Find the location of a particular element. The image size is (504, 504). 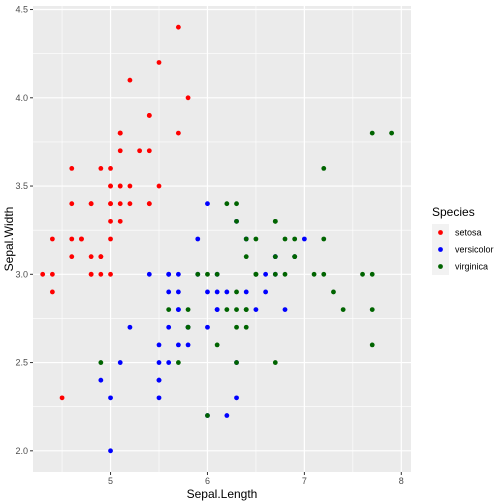

x-axis: 5 6 7 8 is located at coordinates (256, 479).